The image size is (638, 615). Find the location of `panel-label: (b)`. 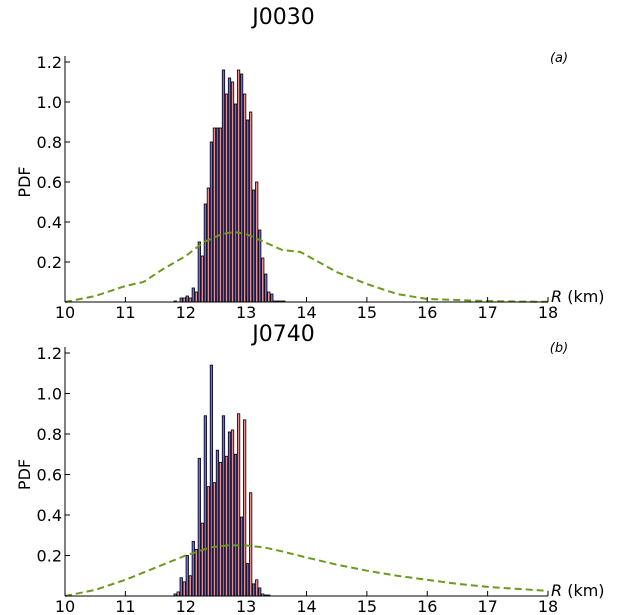

panel-label: (b) is located at coordinates (559, 348).